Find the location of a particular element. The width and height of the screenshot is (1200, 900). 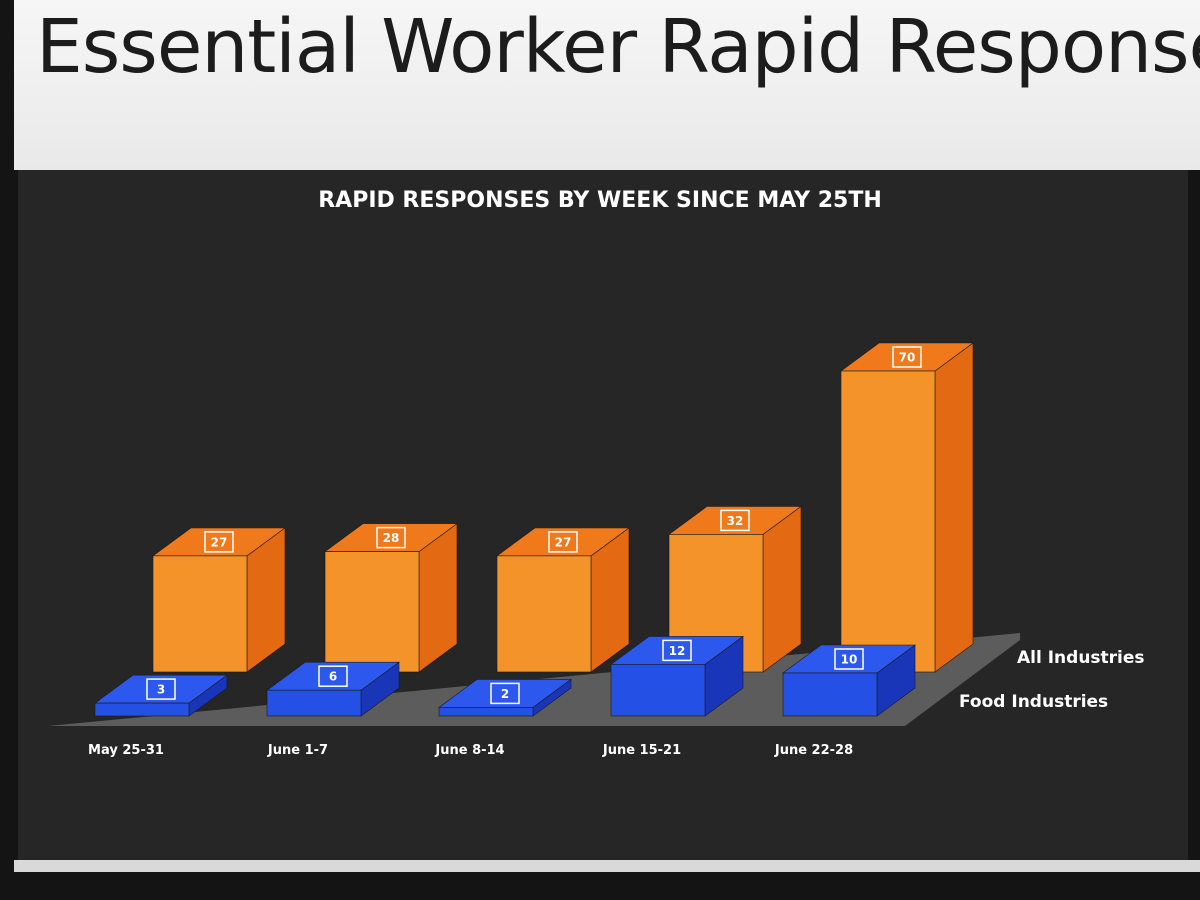

data-label-all-industries-june-15-21: 32 is located at coordinates (735, 520).